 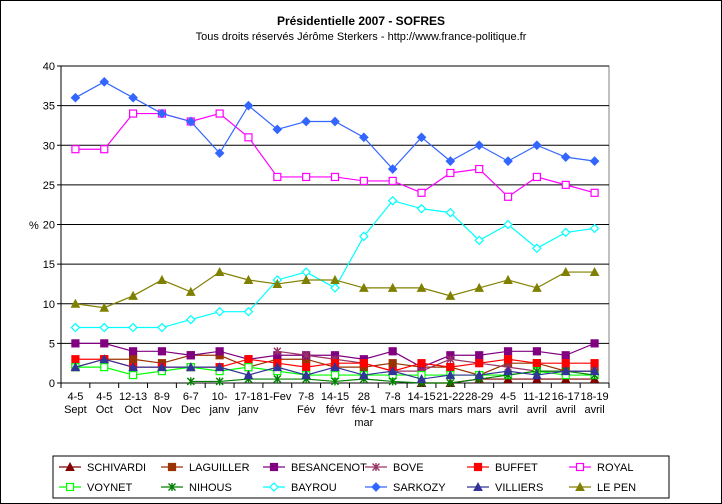 What do you see at coordinates (392, 403) in the screenshot?
I see `x-tick-label: 7-8 mars` at bounding box center [392, 403].